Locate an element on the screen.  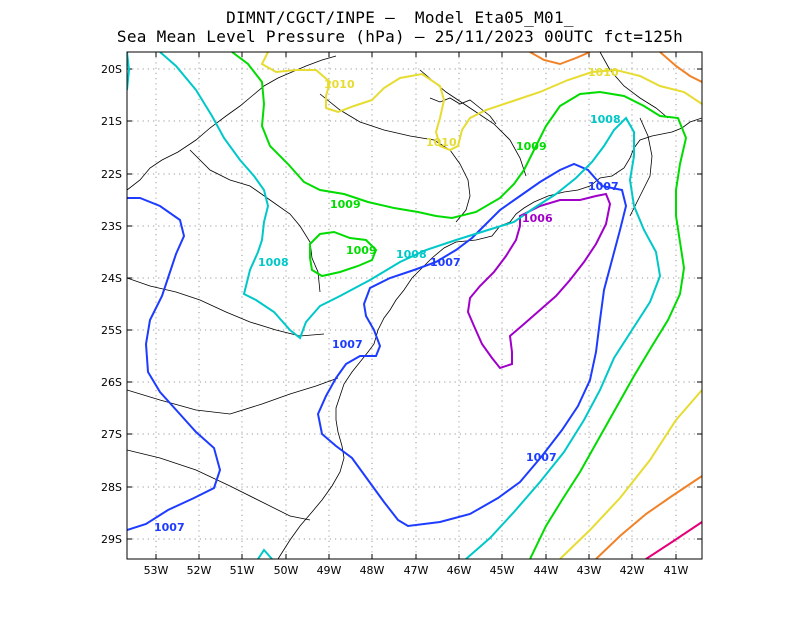
lon-label: 50W is located at coordinates (286, 570).